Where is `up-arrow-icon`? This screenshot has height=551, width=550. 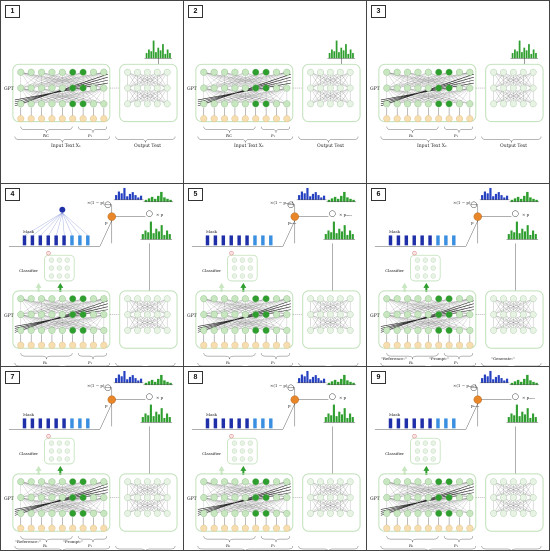 up-arrow-icon is located at coordinates (426, 470).